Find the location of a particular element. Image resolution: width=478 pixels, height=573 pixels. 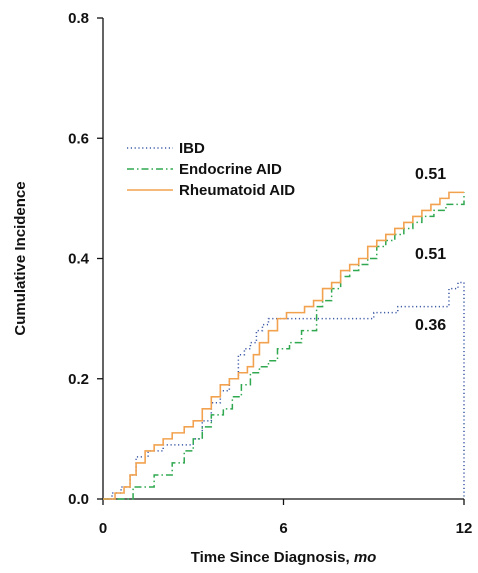

x-tick-label: 0 is located at coordinates (103, 528).